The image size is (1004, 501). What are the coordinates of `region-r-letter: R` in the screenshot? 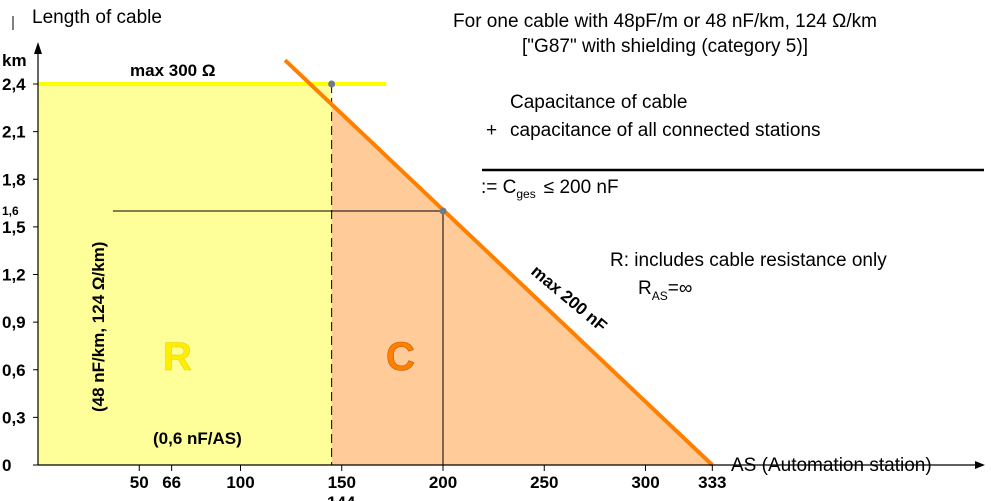 It's located at (177, 357).